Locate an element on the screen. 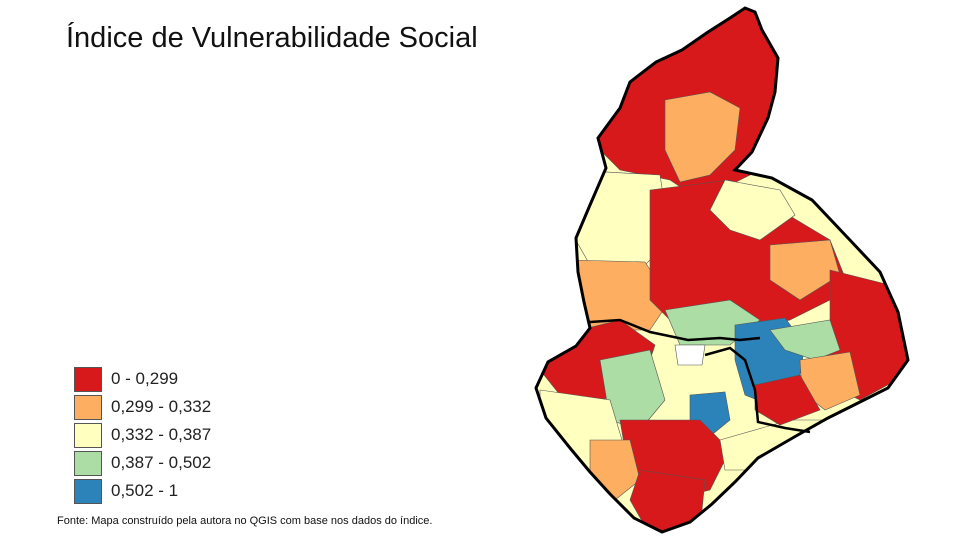 Image resolution: width=960 pixels, height=540 pixels. map-region-north-orange is located at coordinates (702, 137).